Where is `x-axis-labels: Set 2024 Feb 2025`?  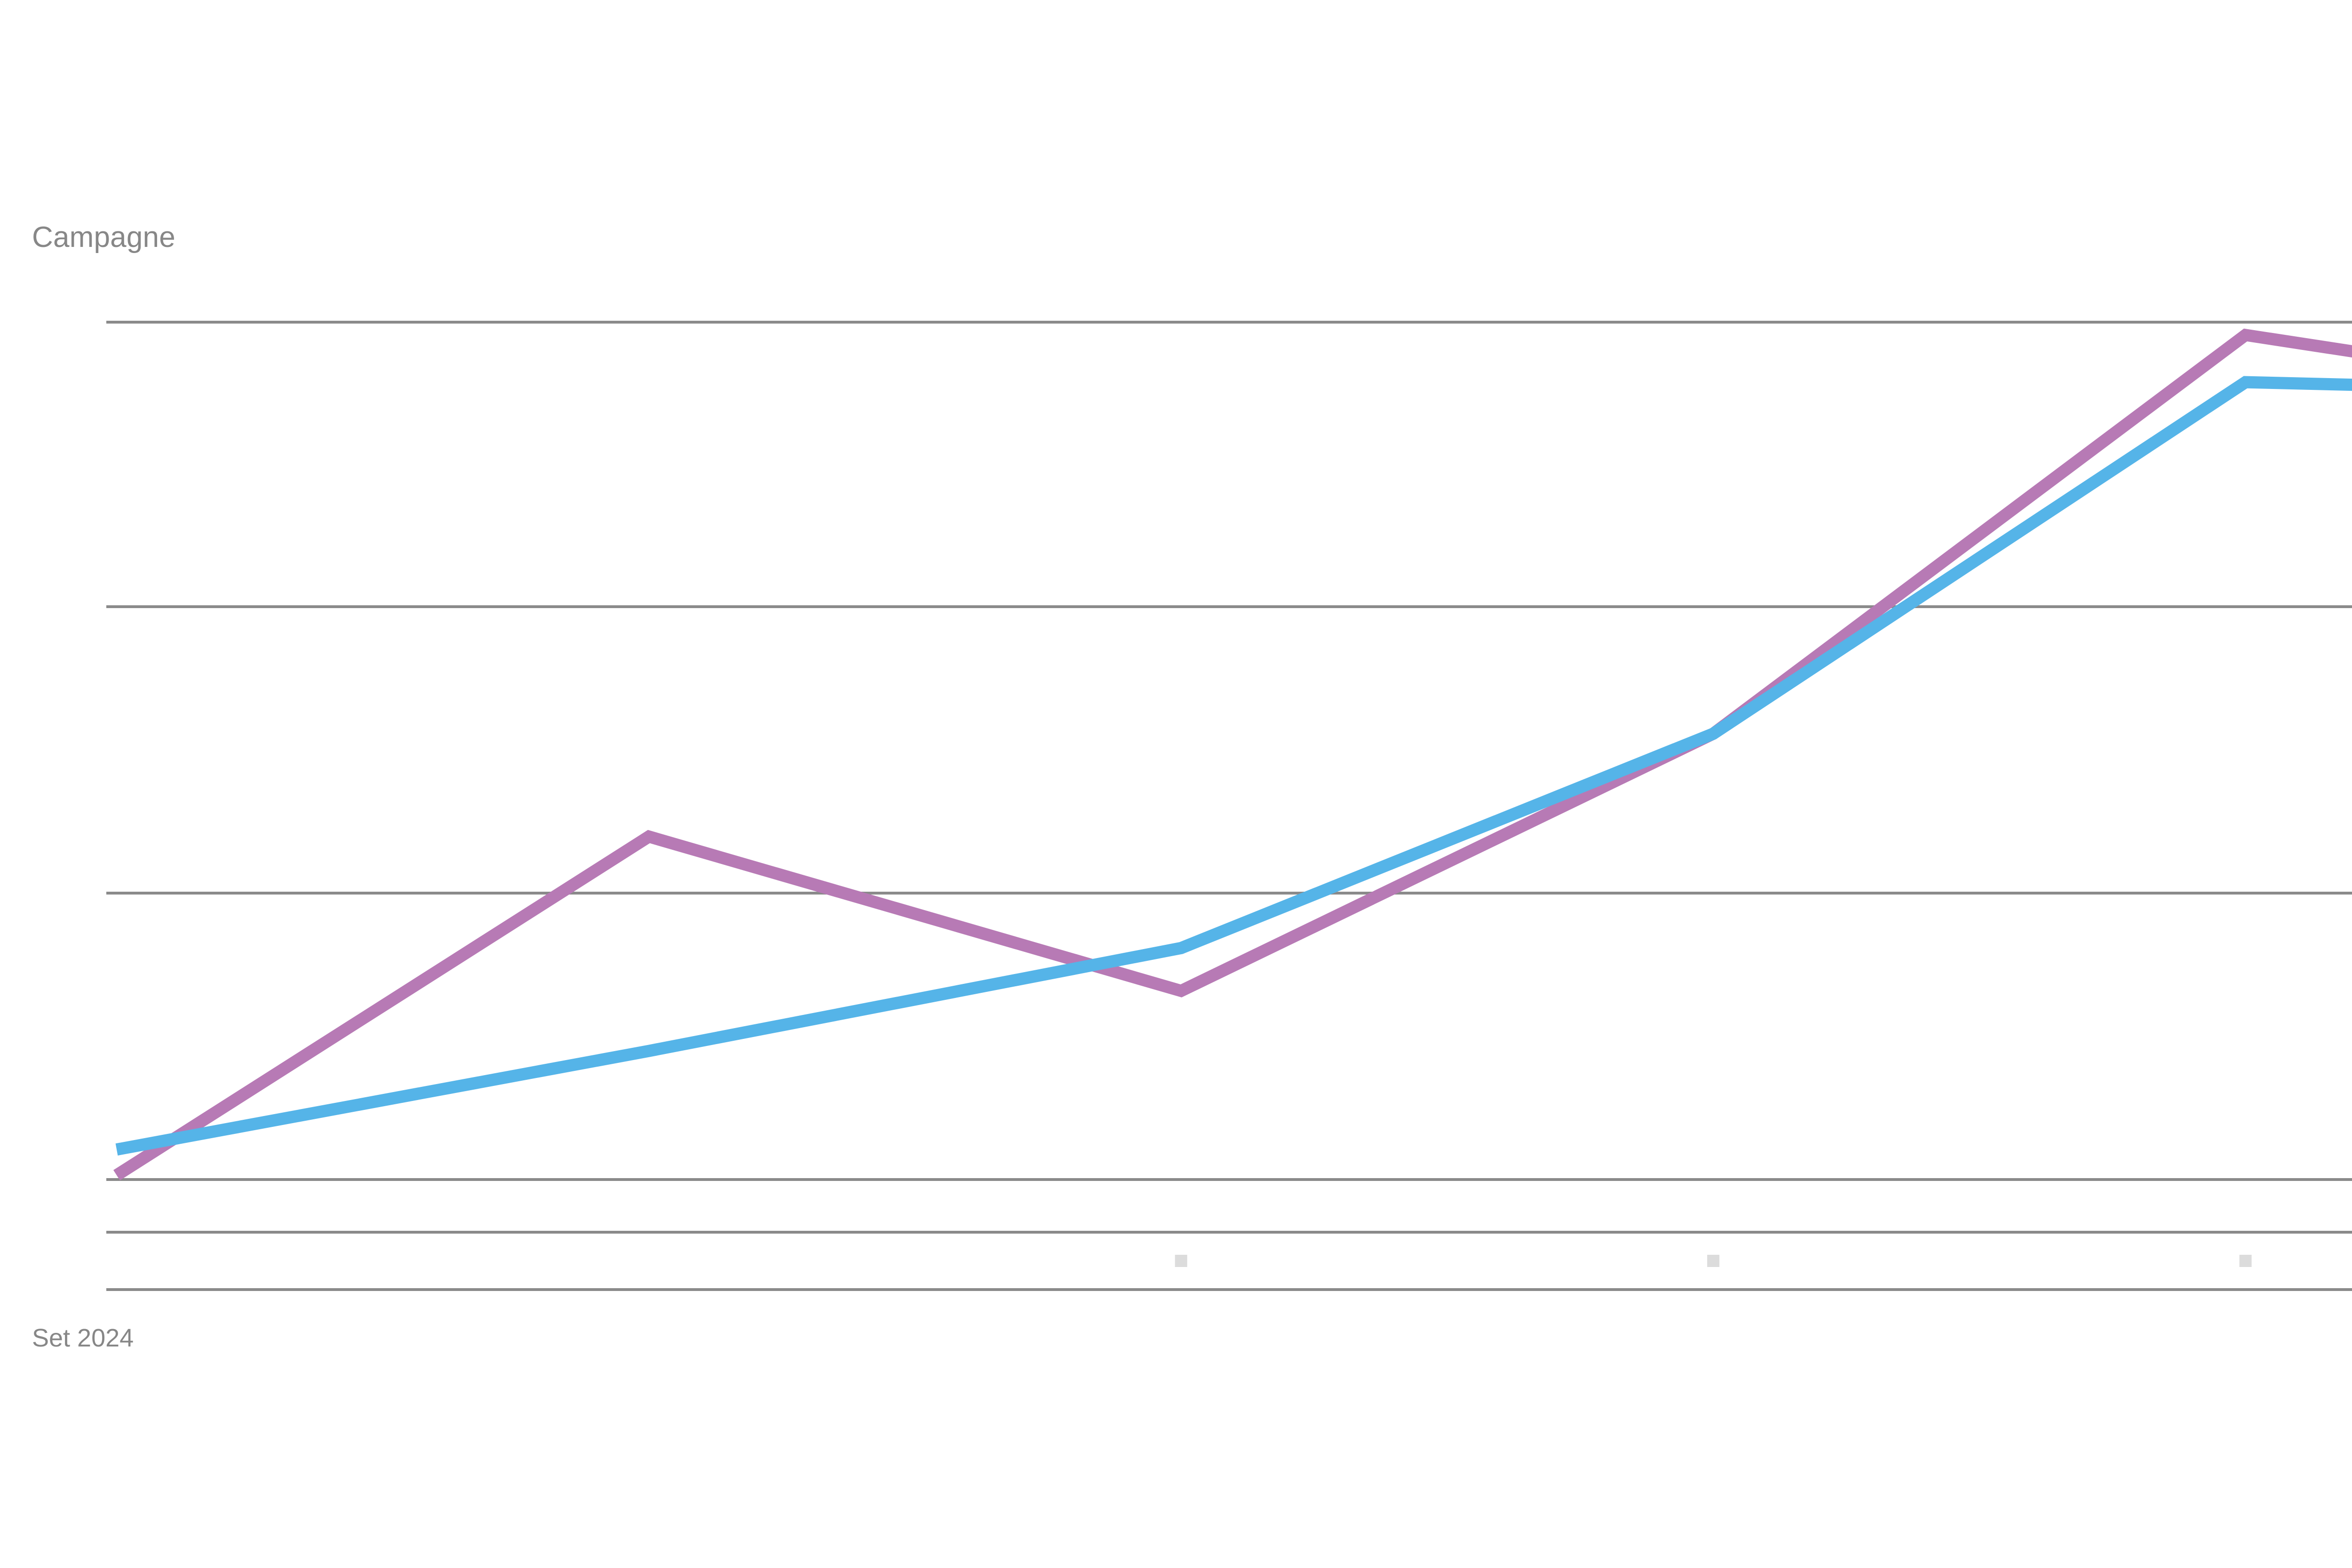 x-axis-labels: Set 2024 Feb 2025 is located at coordinates (1176, 1338).